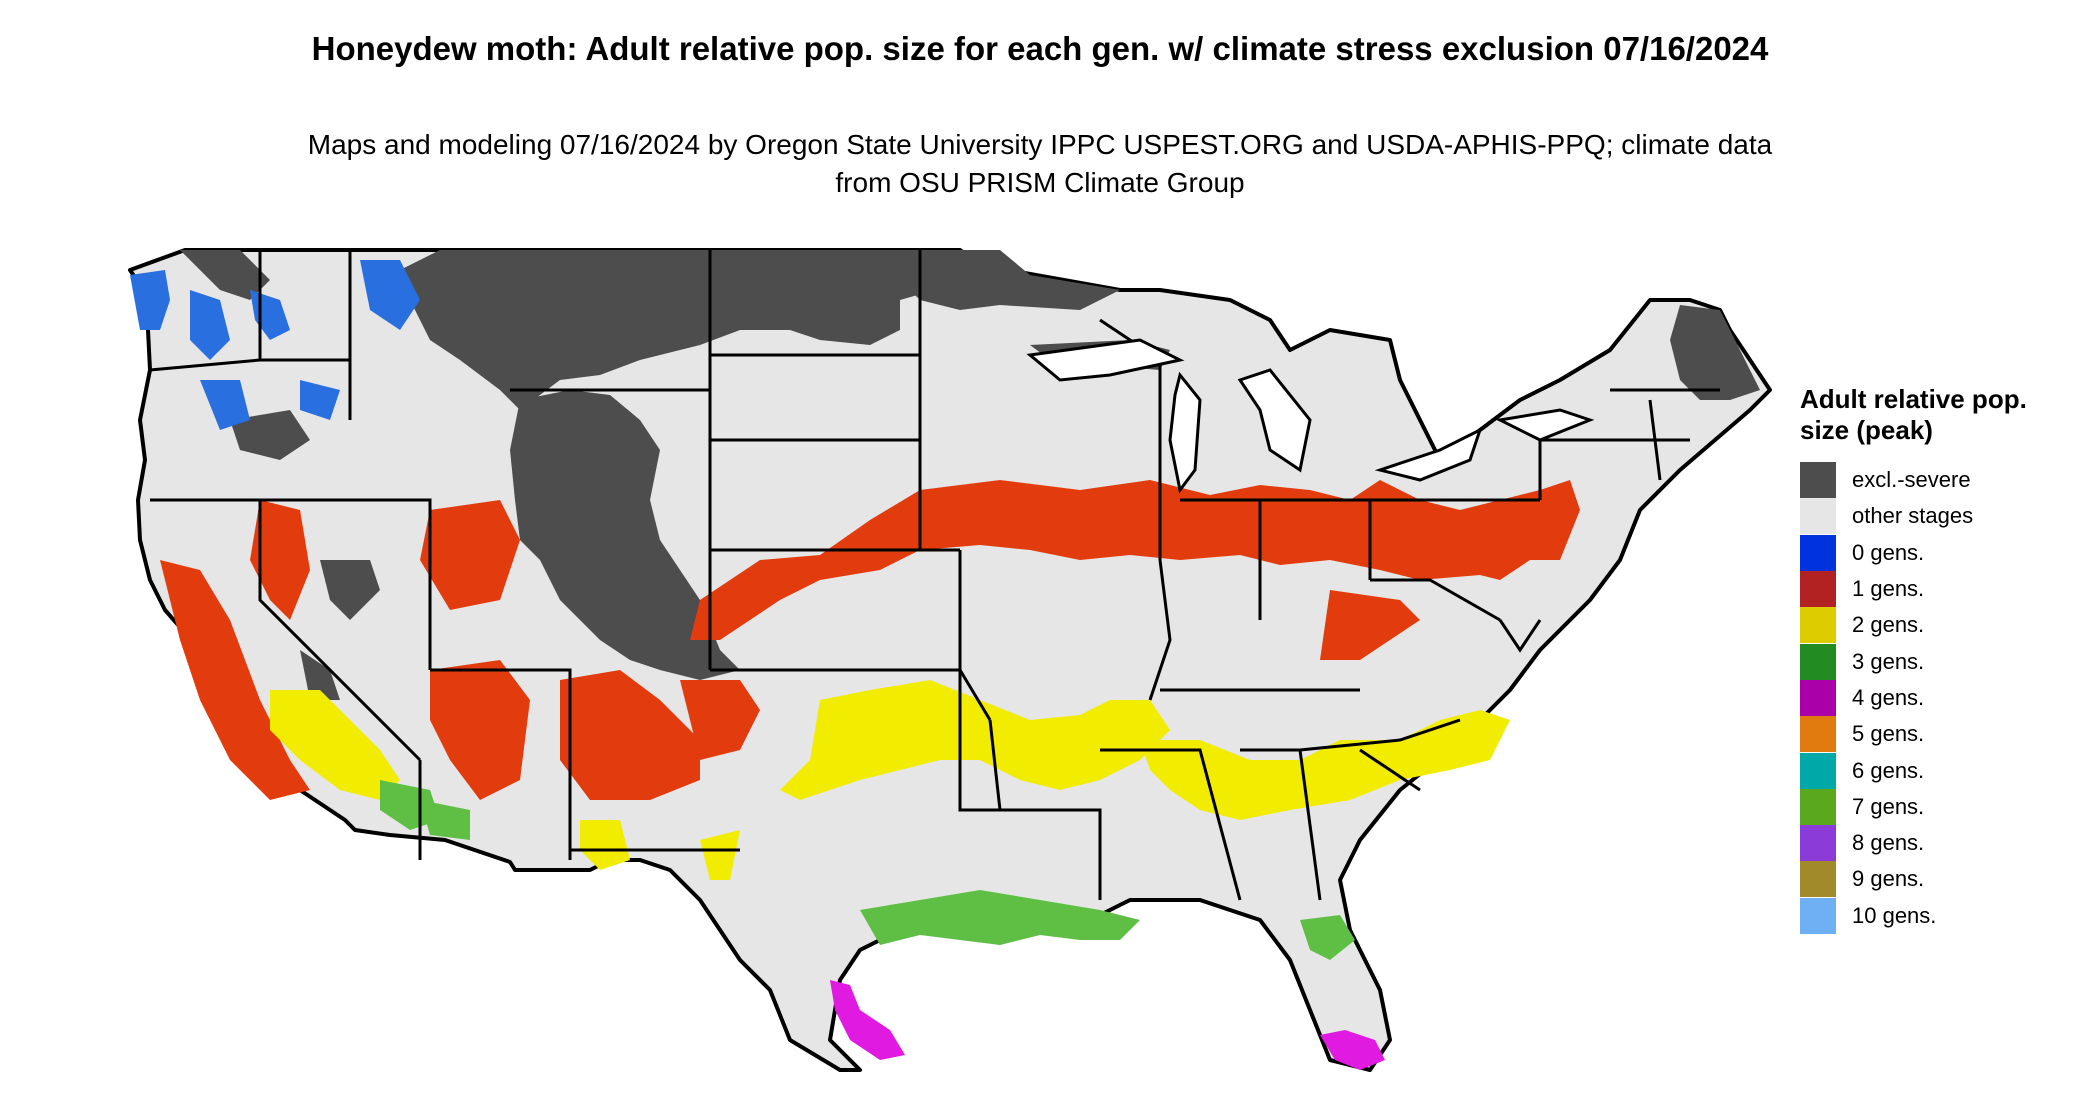 The image size is (2100, 1116). Describe the element at coordinates (1888, 625) in the screenshot. I see `legend-label: 2 gens.` at that location.